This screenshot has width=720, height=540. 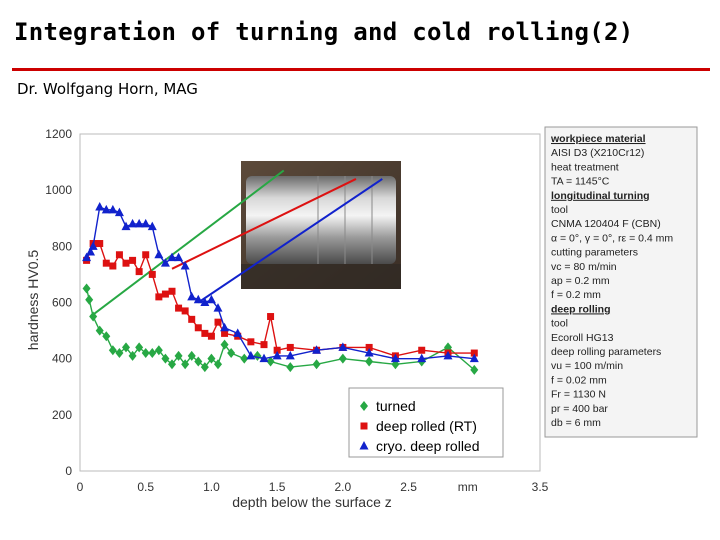 I want to click on workpiece-photo, so click(x=321, y=225).